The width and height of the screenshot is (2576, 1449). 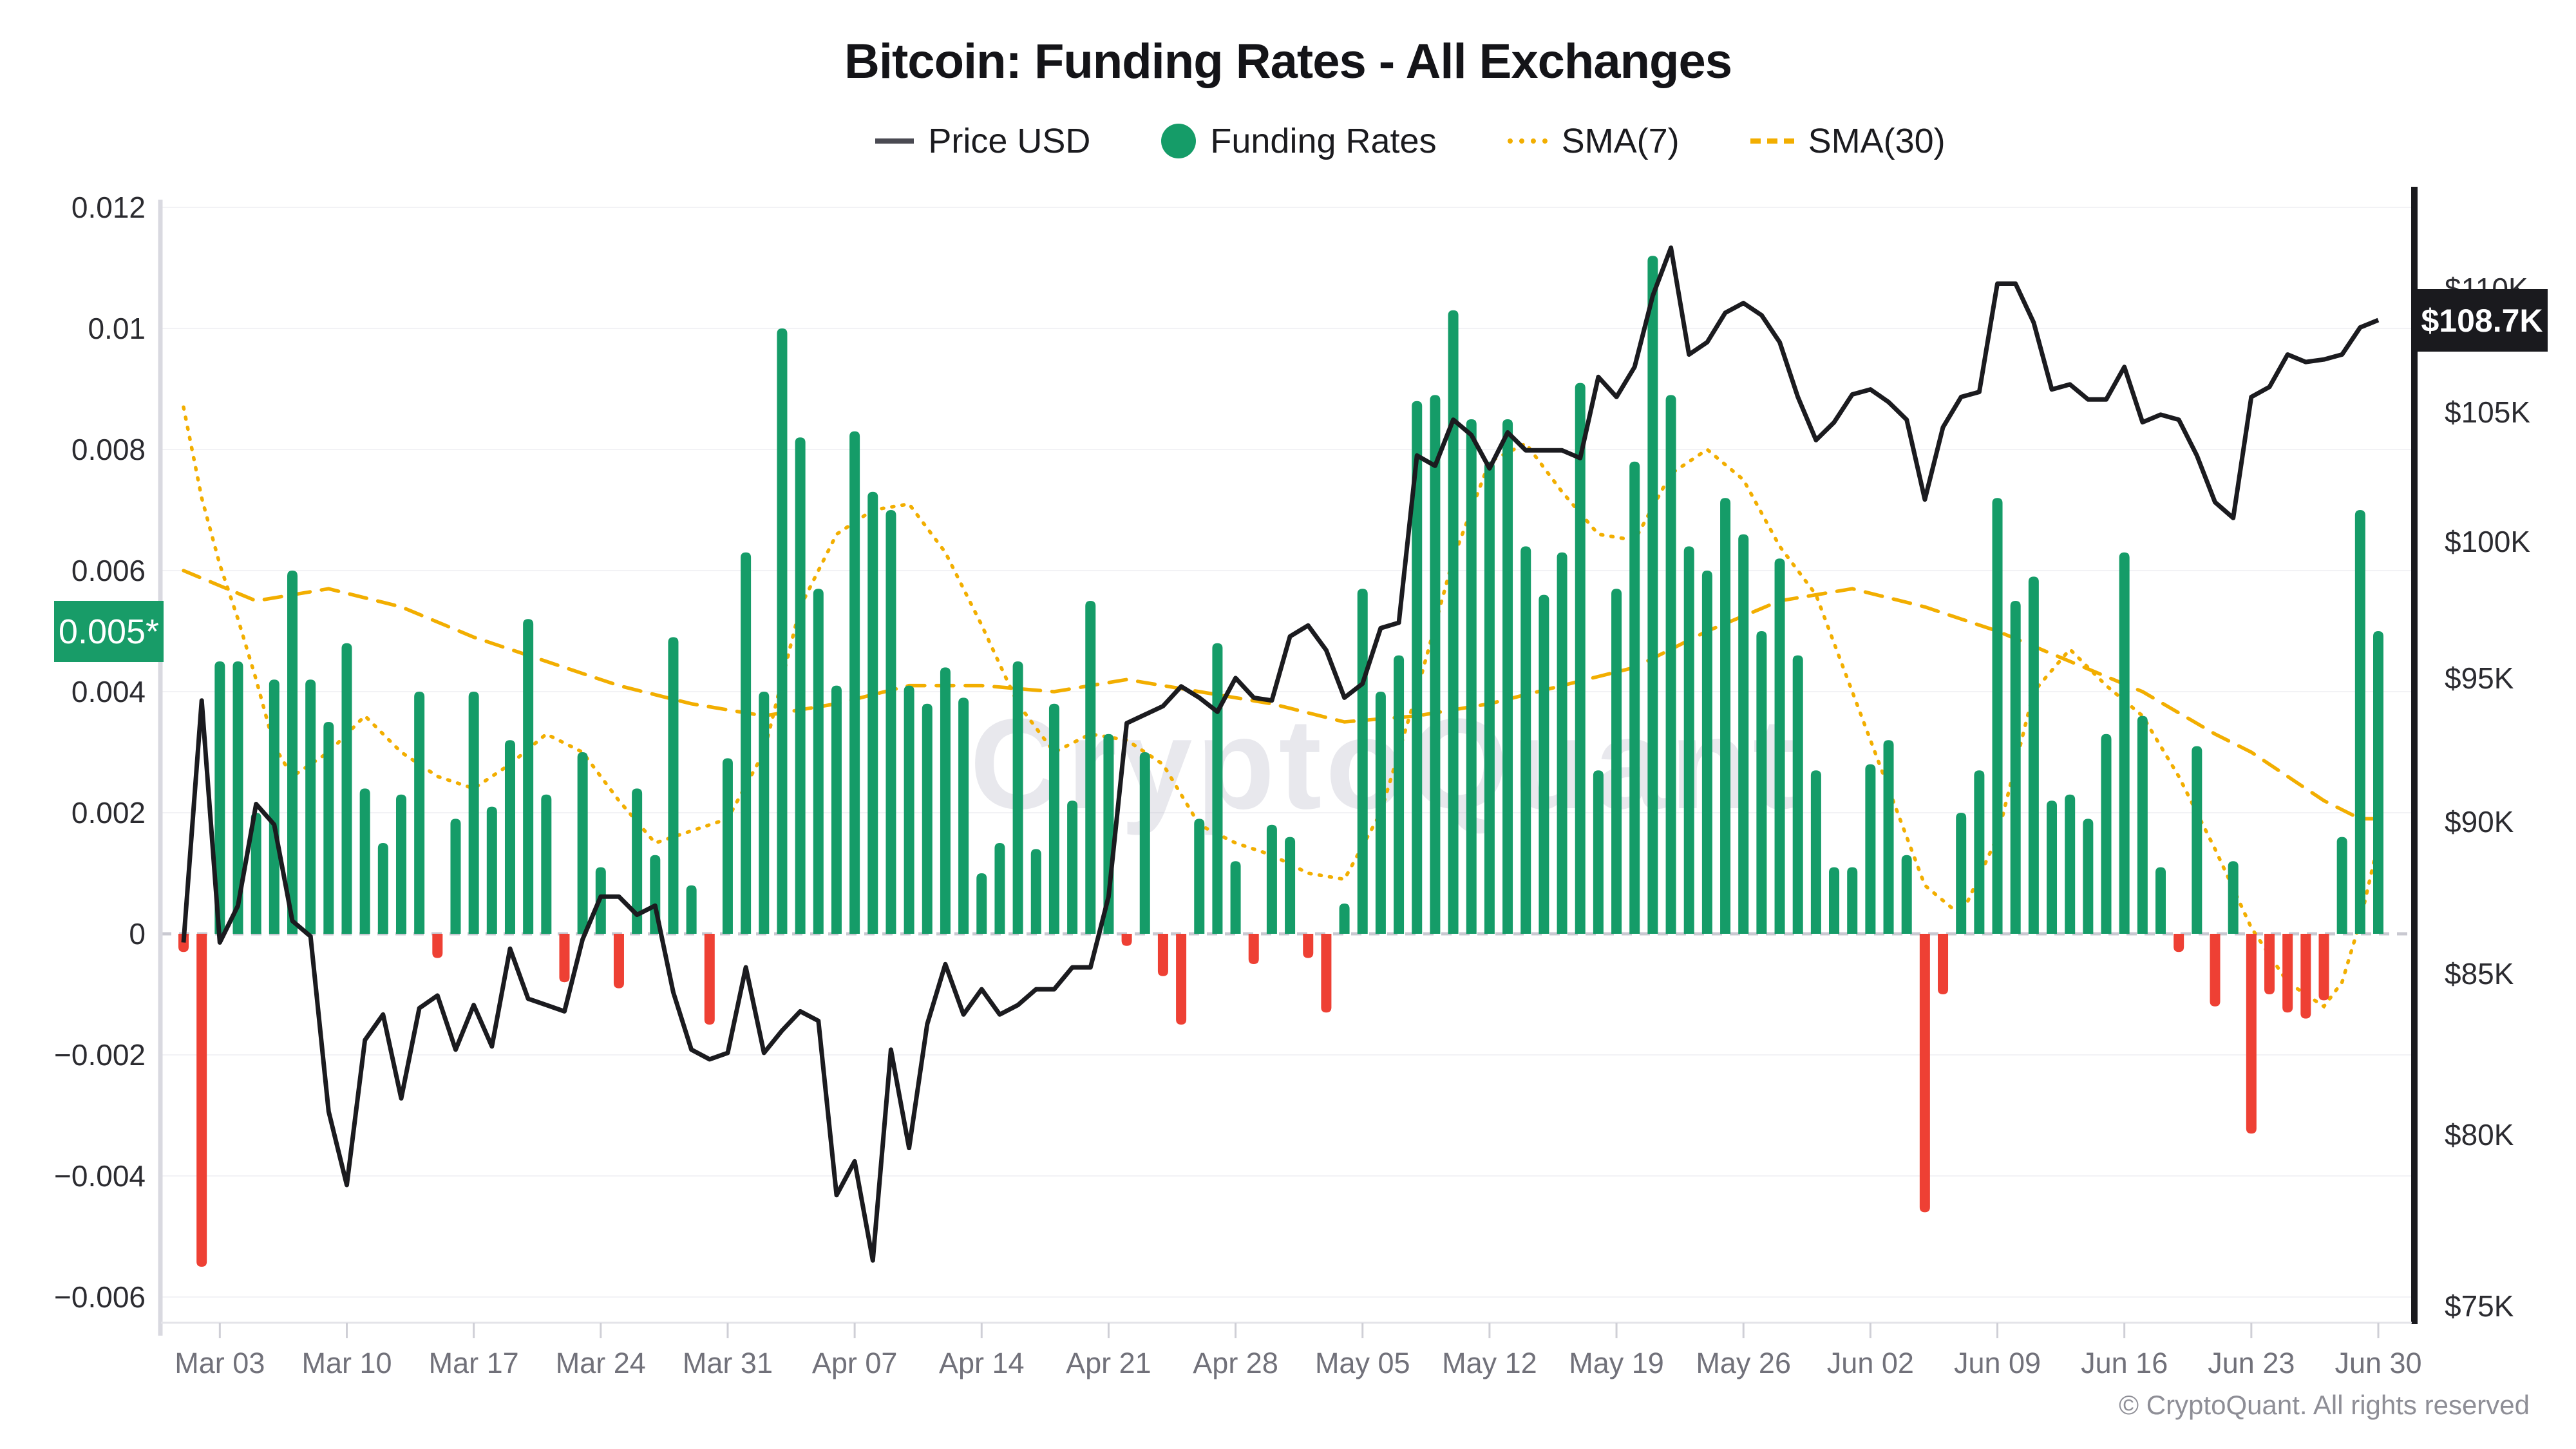 I want to click on legend-item-sma30: SMA(30), so click(x=1848, y=141).